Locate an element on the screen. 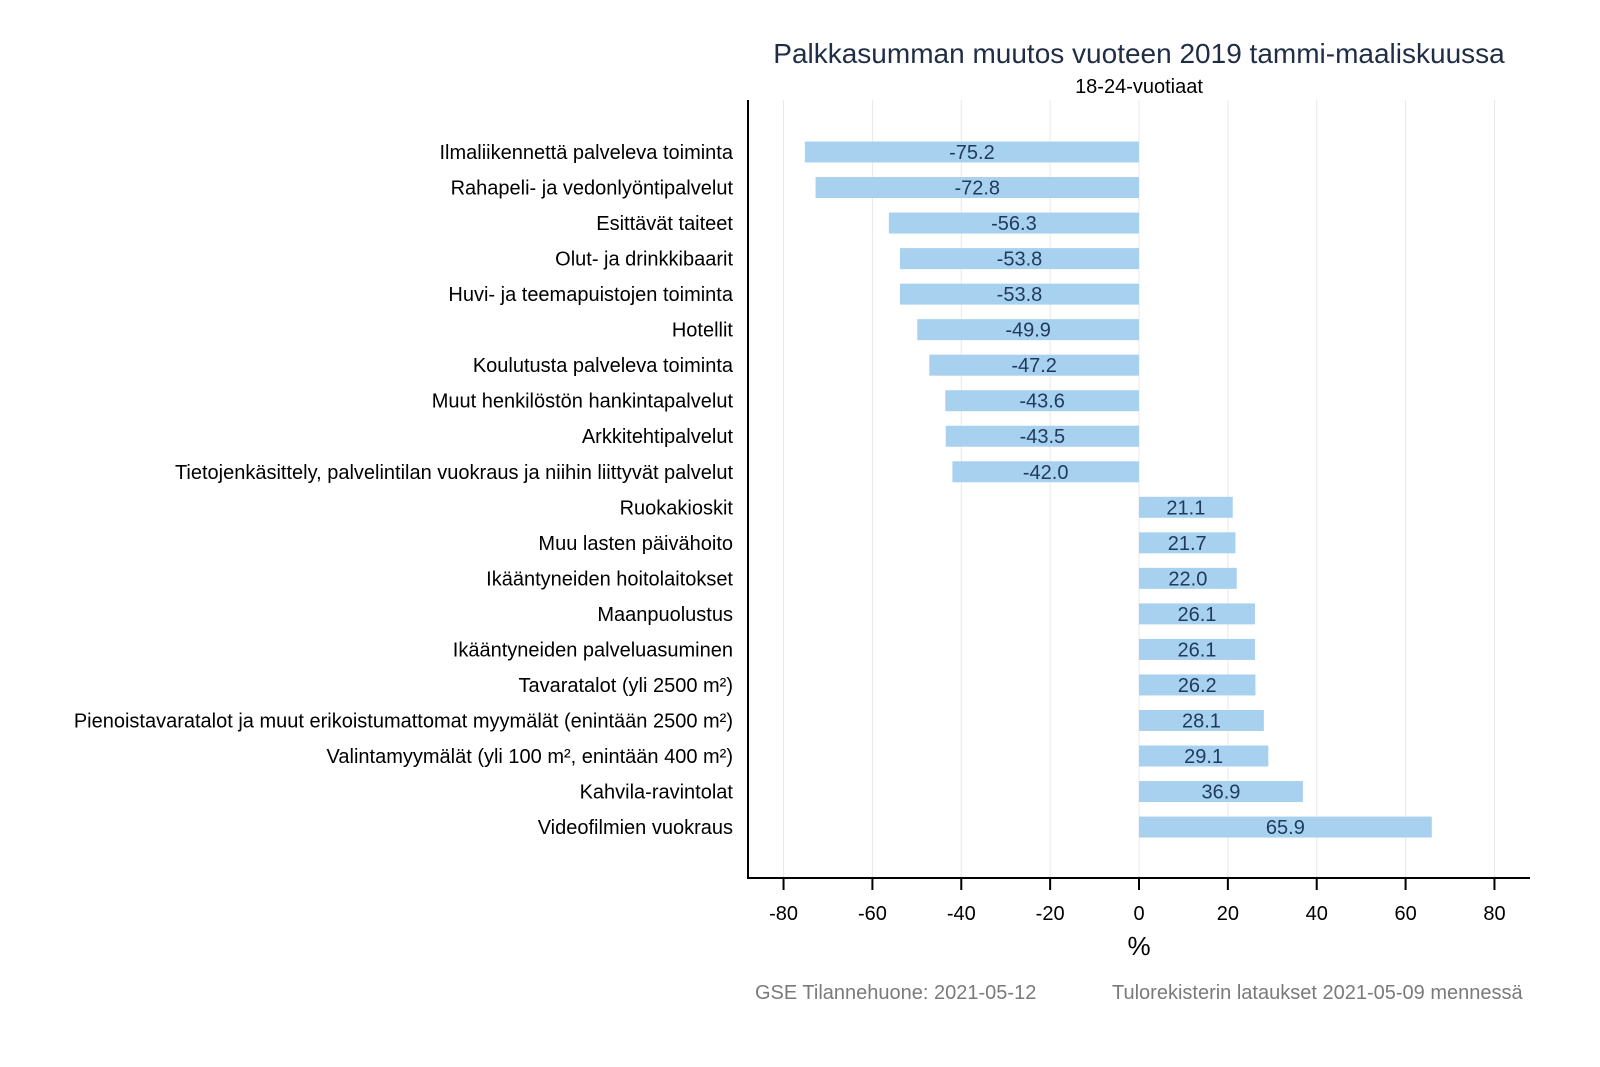 The height and width of the screenshot is (1067, 1600). category-label: Maanpuolustus is located at coordinates (665, 615).